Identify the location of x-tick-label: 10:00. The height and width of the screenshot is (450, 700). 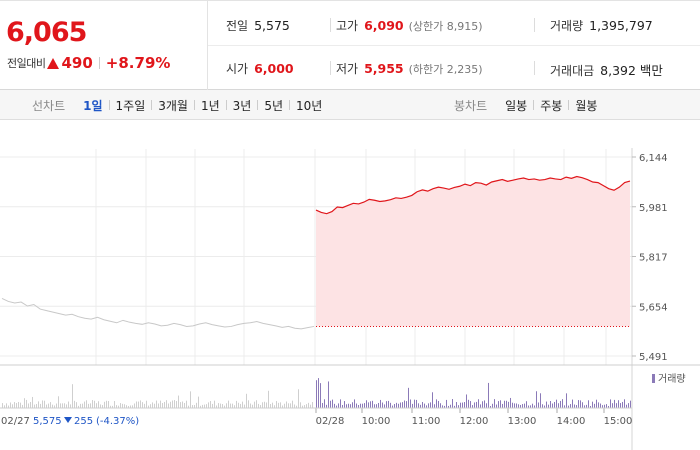
(376, 421).